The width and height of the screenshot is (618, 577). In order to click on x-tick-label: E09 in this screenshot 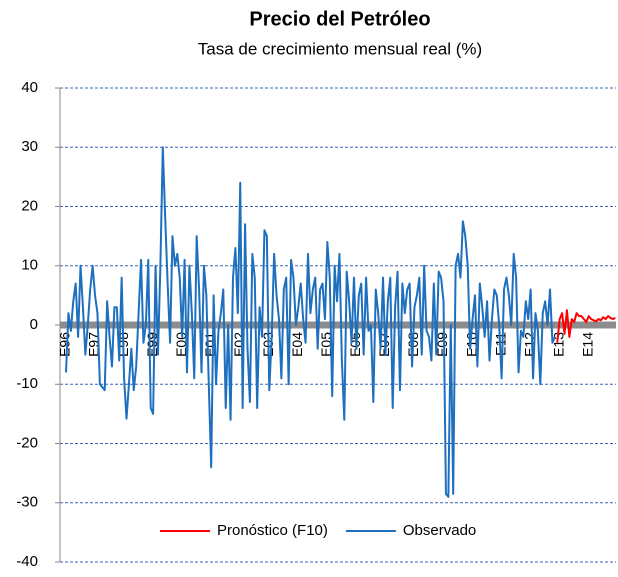, I will do `click(442, 344)`.